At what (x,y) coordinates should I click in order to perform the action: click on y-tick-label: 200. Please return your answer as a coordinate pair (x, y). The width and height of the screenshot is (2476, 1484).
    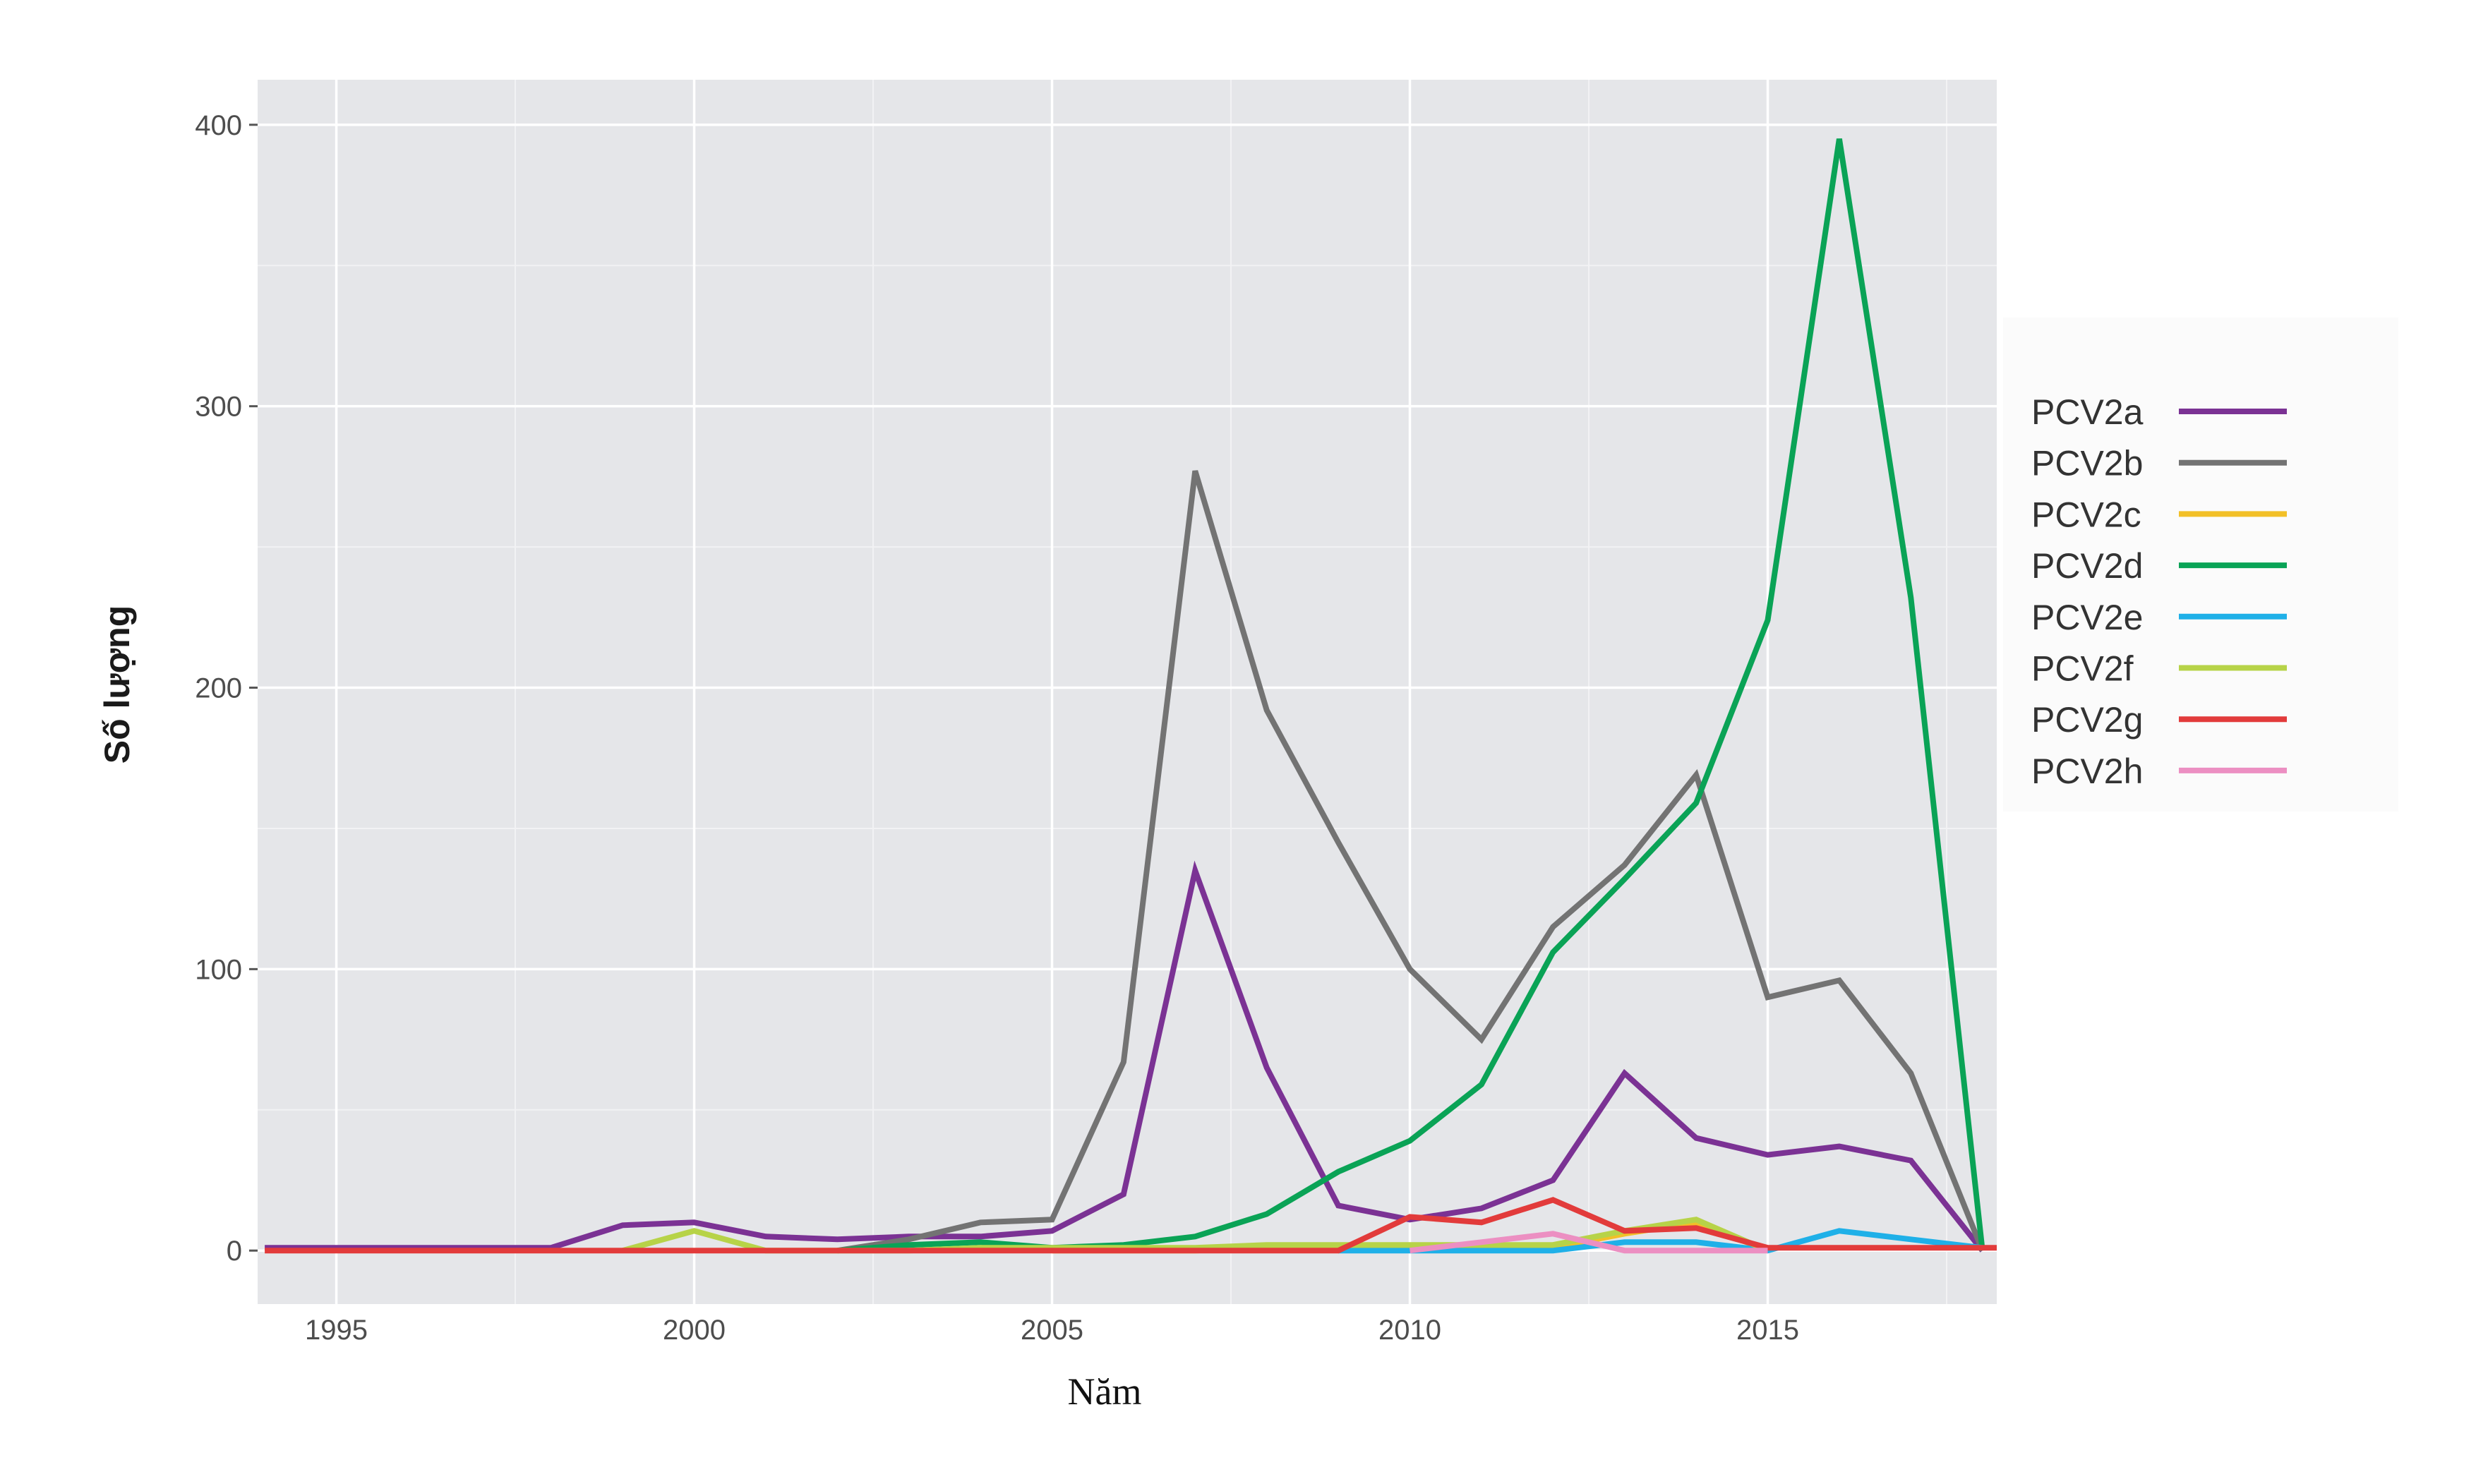
    Looking at the image, I should click on (218, 688).